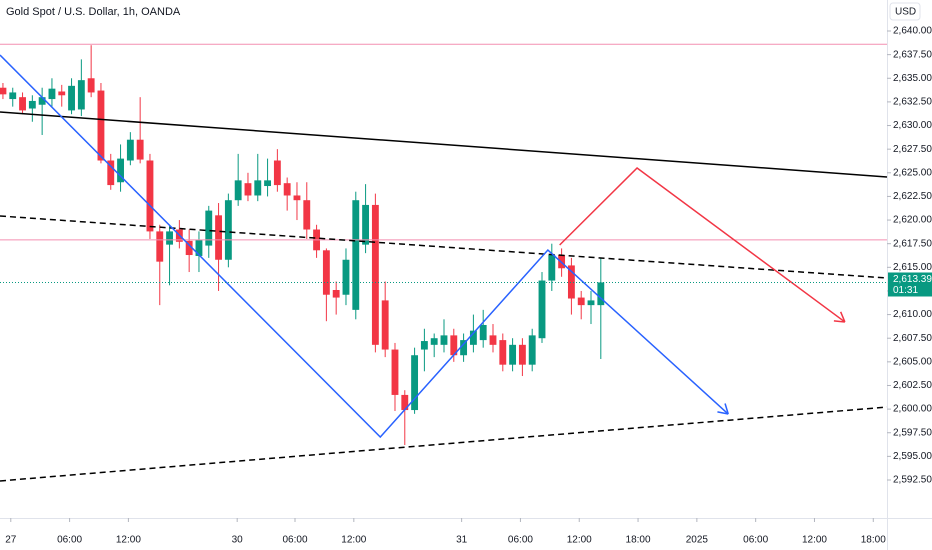 Image resolution: width=932 pixels, height=550 pixels. I want to click on x-tick-label: 2025, so click(697, 540).